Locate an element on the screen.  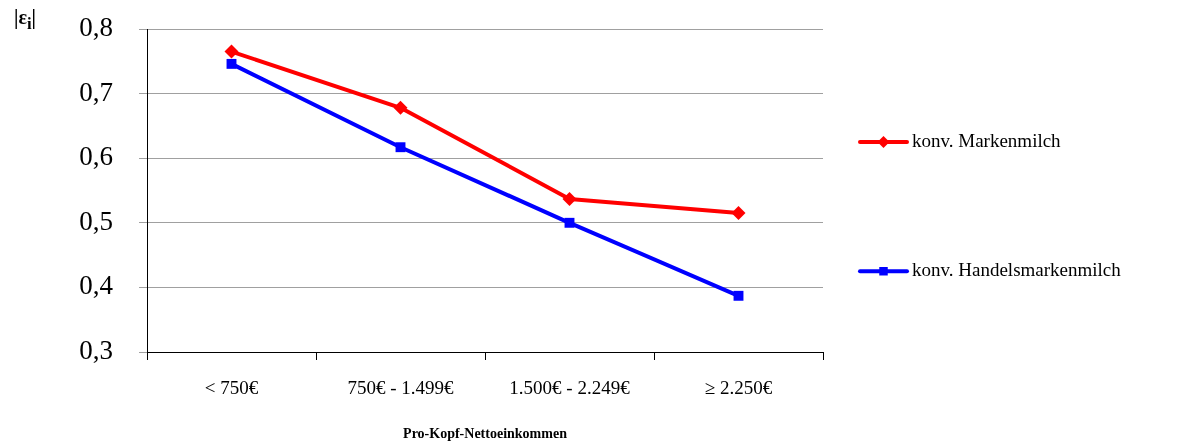
y-tick-label: 0,7 is located at coordinates (96, 91).